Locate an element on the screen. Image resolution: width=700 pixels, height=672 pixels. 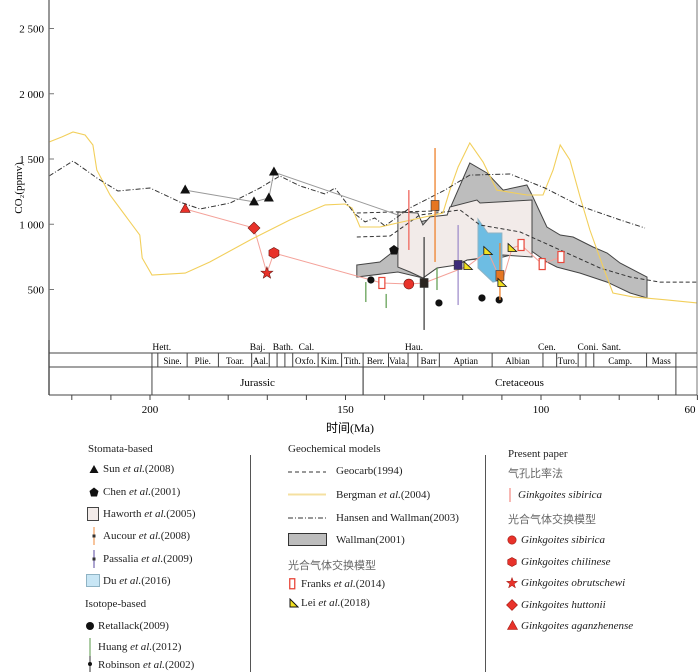
hexagon-icon is located at coordinates (512, 562).